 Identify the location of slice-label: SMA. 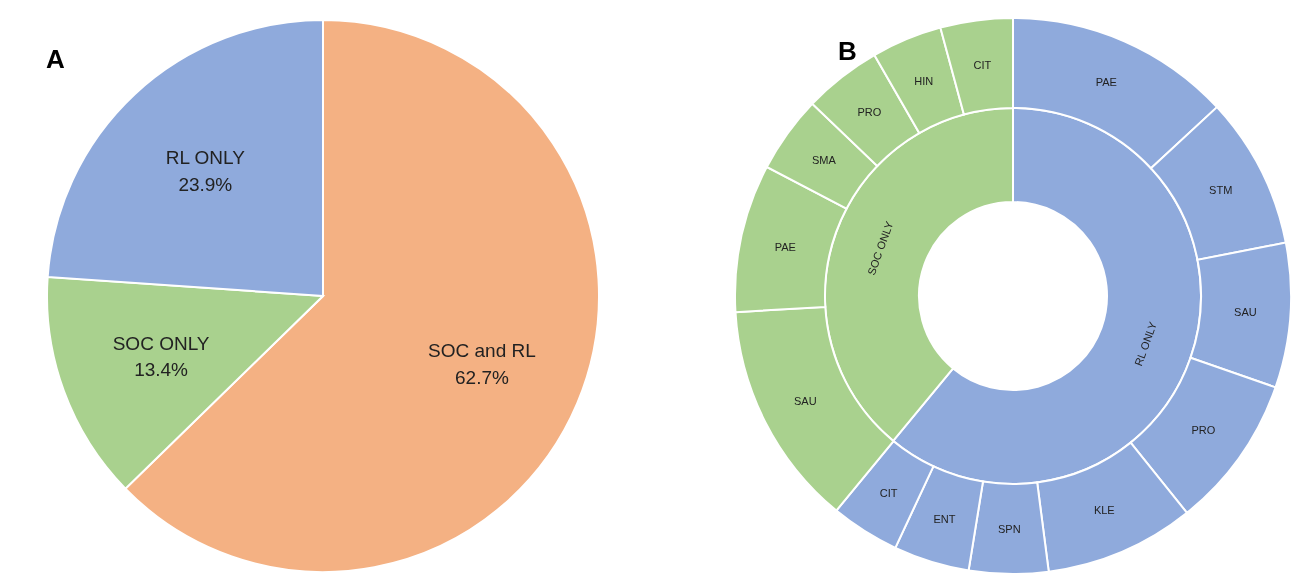
(824, 159).